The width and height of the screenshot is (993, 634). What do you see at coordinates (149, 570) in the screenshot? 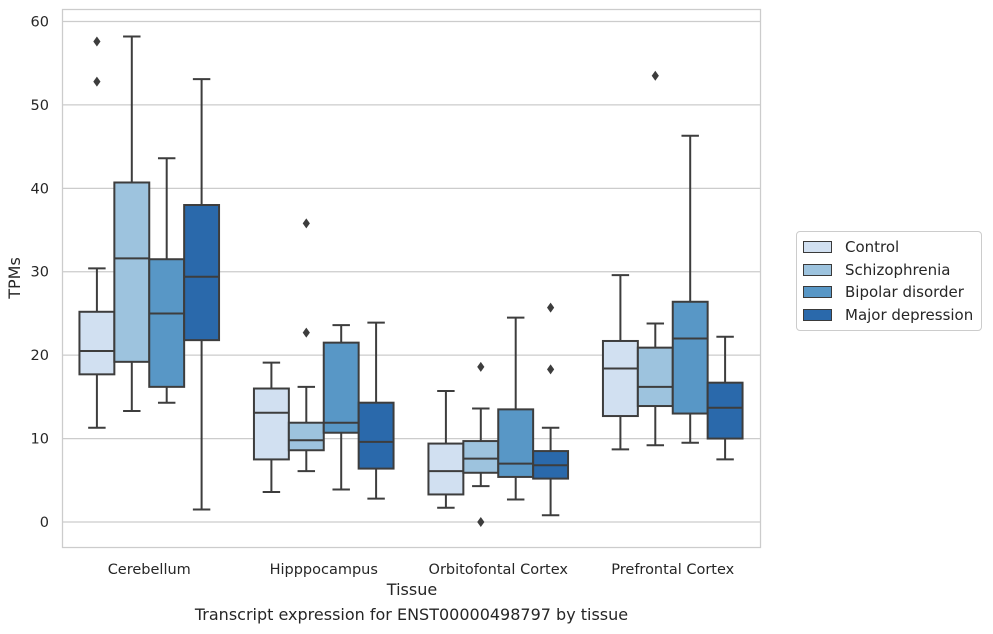
I see `x-tick-label: Cerebellum` at bounding box center [149, 570].